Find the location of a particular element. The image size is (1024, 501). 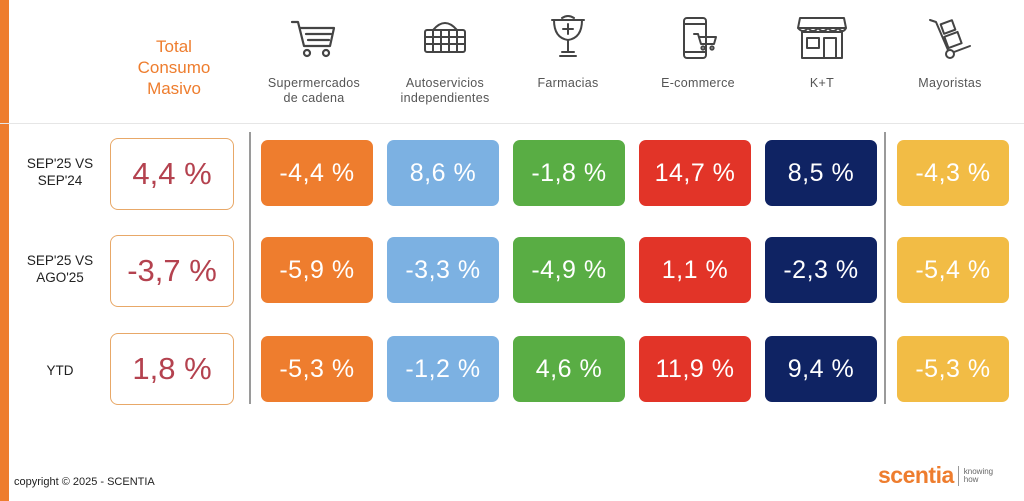

column-label-farmacias: Farmacias is located at coordinates (568, 83).